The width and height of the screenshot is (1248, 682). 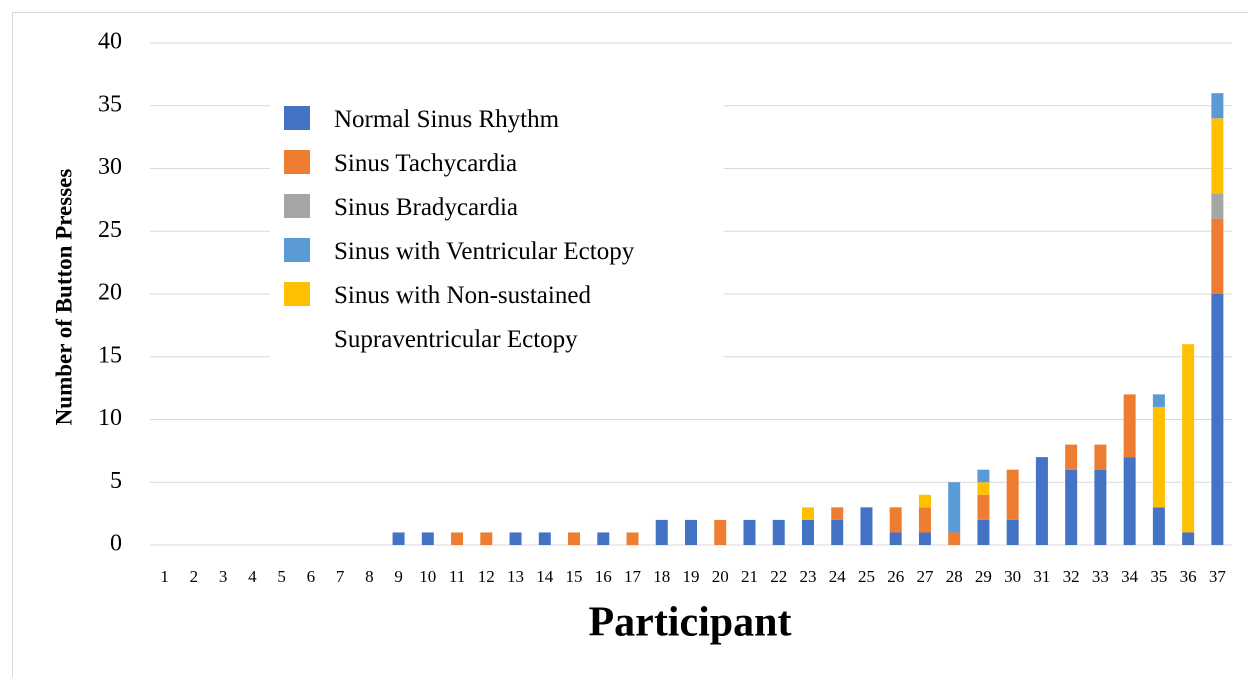 I want to click on y-tick-label: 20, so click(x=110, y=293).